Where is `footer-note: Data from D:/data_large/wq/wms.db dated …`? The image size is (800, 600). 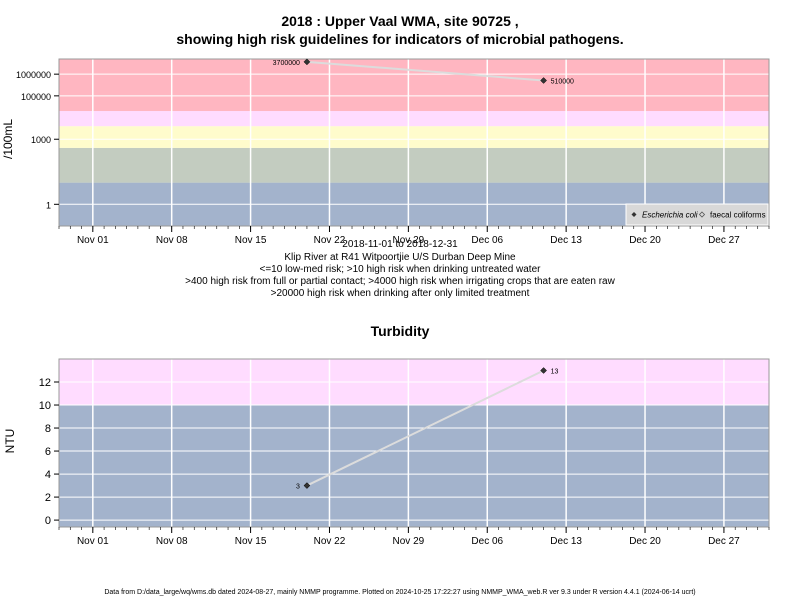 footer-note: Data from D:/data_large/wq/wms.db dated … is located at coordinates (400, 592).